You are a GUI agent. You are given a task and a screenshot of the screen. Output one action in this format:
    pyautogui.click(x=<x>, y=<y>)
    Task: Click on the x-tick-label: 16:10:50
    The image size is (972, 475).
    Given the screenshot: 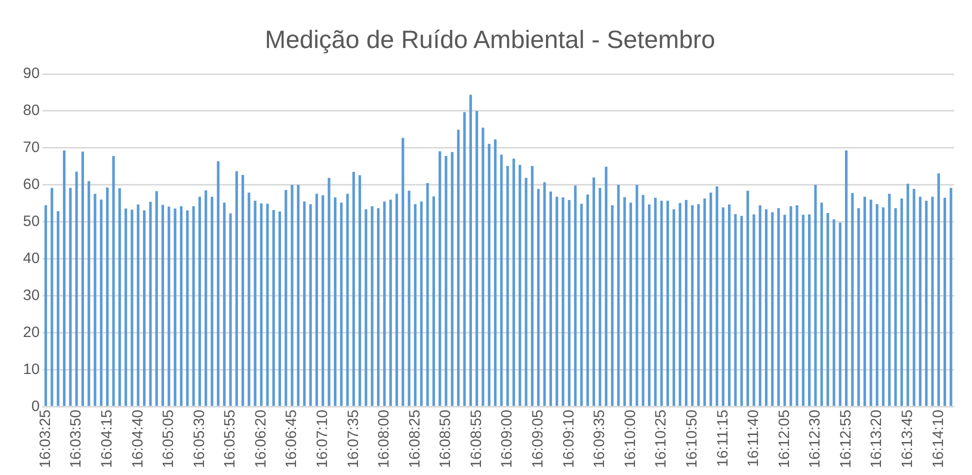 What is the action you would take?
    pyautogui.click(x=691, y=439)
    